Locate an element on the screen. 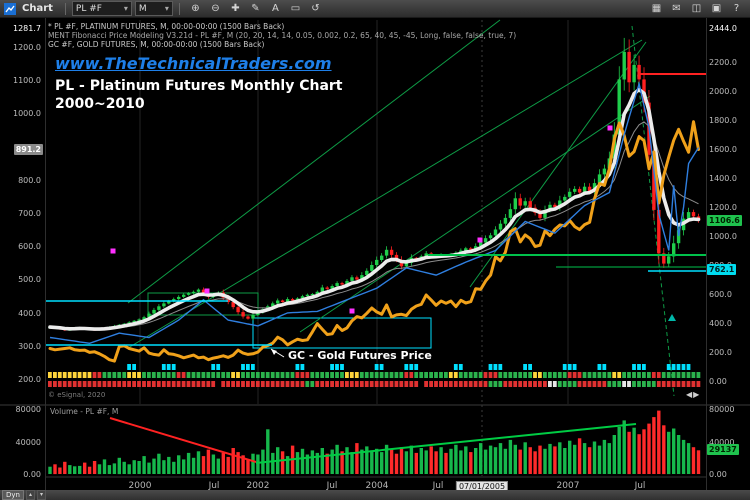 This screenshot has width=750, height=500. price-tick-left: 1100.0 is located at coordinates (27, 81).